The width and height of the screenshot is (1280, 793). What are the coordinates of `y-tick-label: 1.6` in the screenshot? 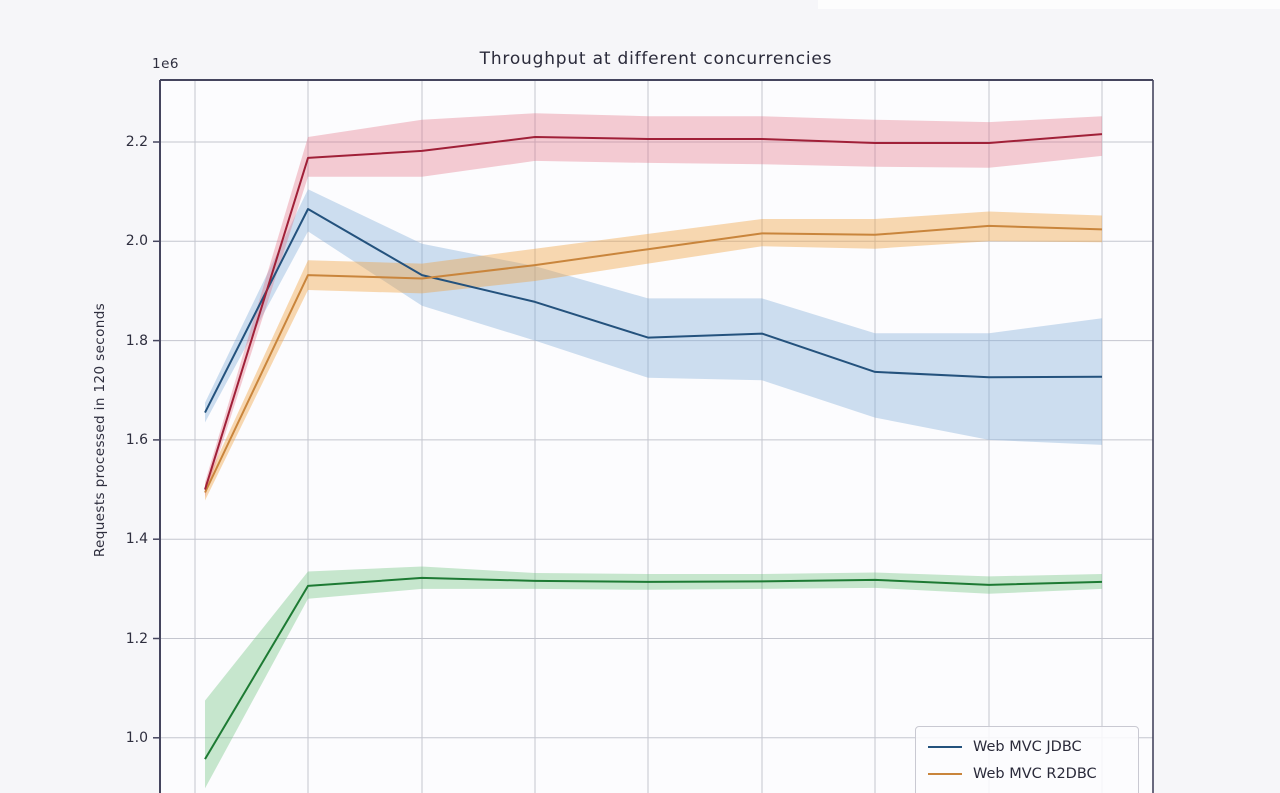 It's located at (136, 439).